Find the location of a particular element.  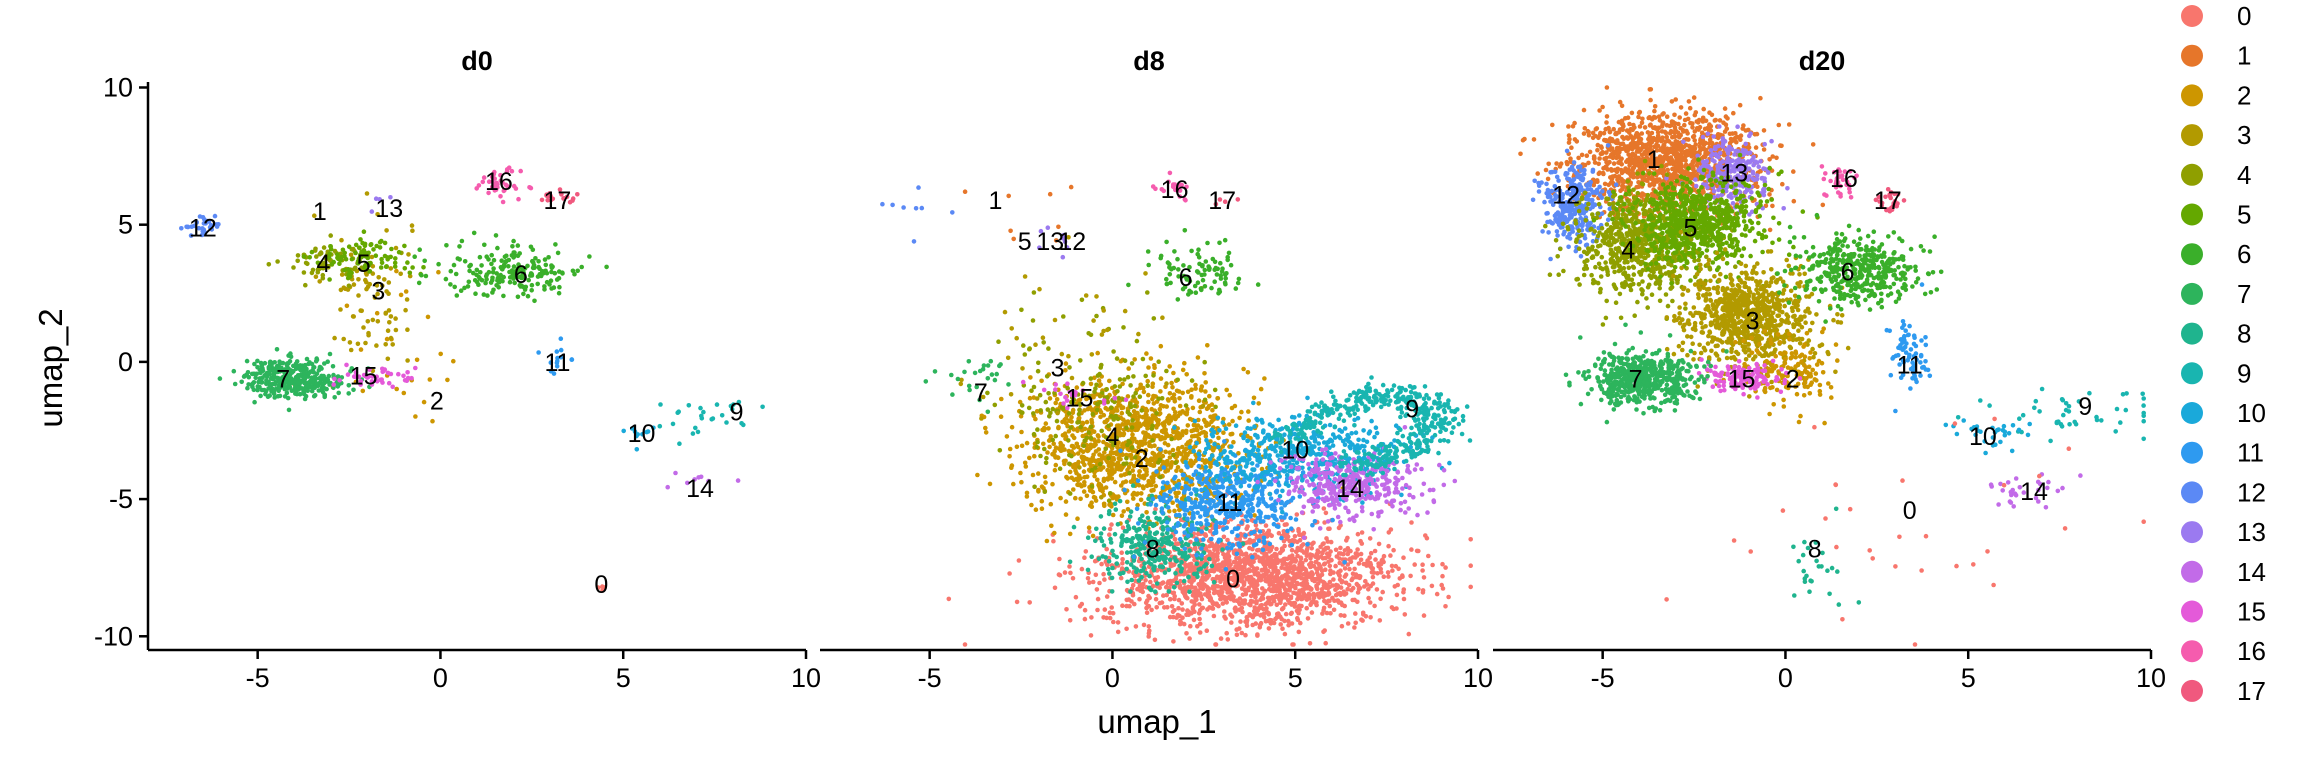

cluster-13-points is located at coordinates (381, 204).